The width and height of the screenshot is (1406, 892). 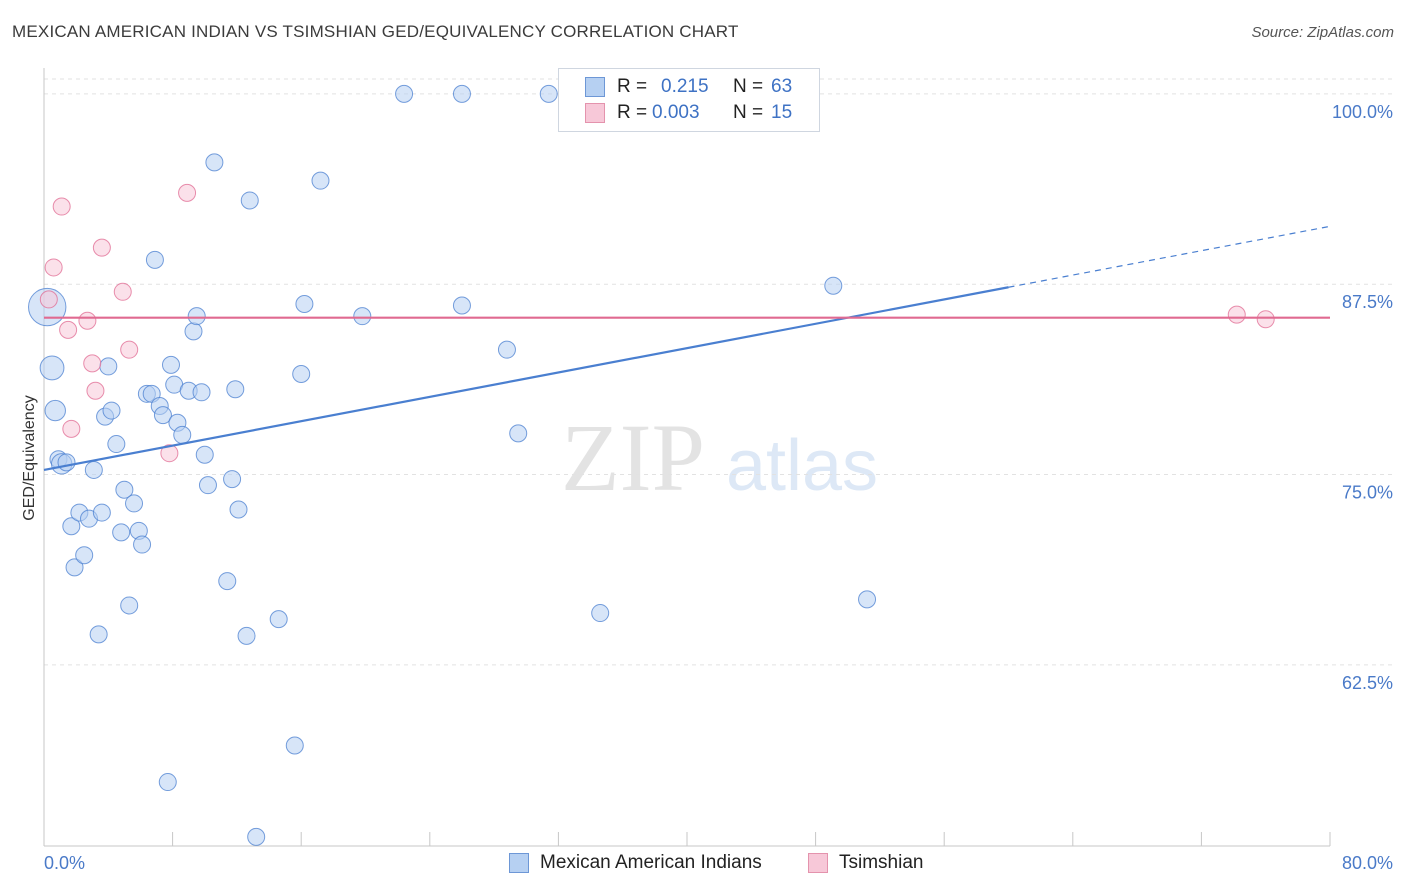 I want to click on trend-line-extension-mexican-american-indians, so click(x=1169, y=256).